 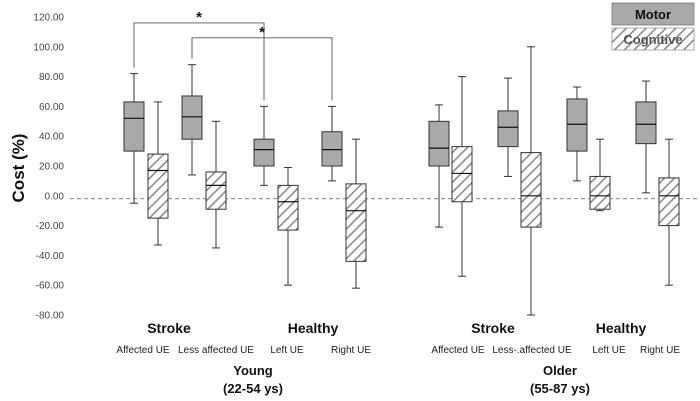 I want to click on legend-cognitive-swatch, so click(x=653, y=39).